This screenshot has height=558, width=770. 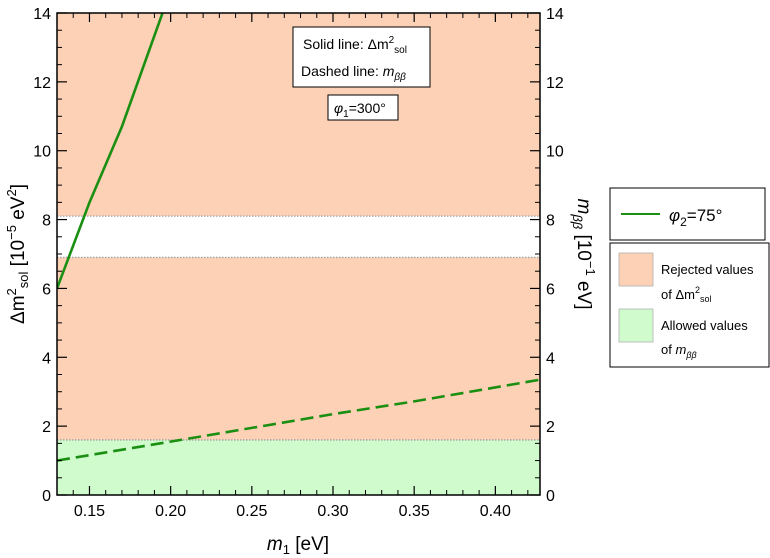 I want to click on y-tick-label-right: 10, so click(x=555, y=152).